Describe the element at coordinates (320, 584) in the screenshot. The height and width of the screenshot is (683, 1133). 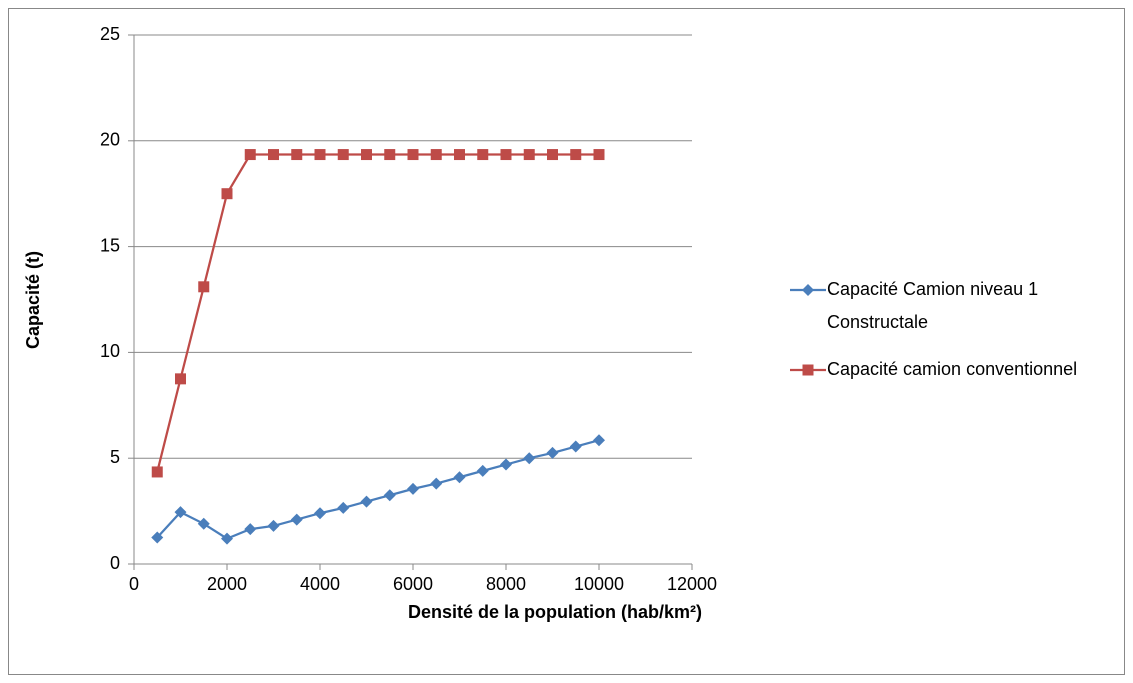
I see `x-tick-label: 4000` at that location.